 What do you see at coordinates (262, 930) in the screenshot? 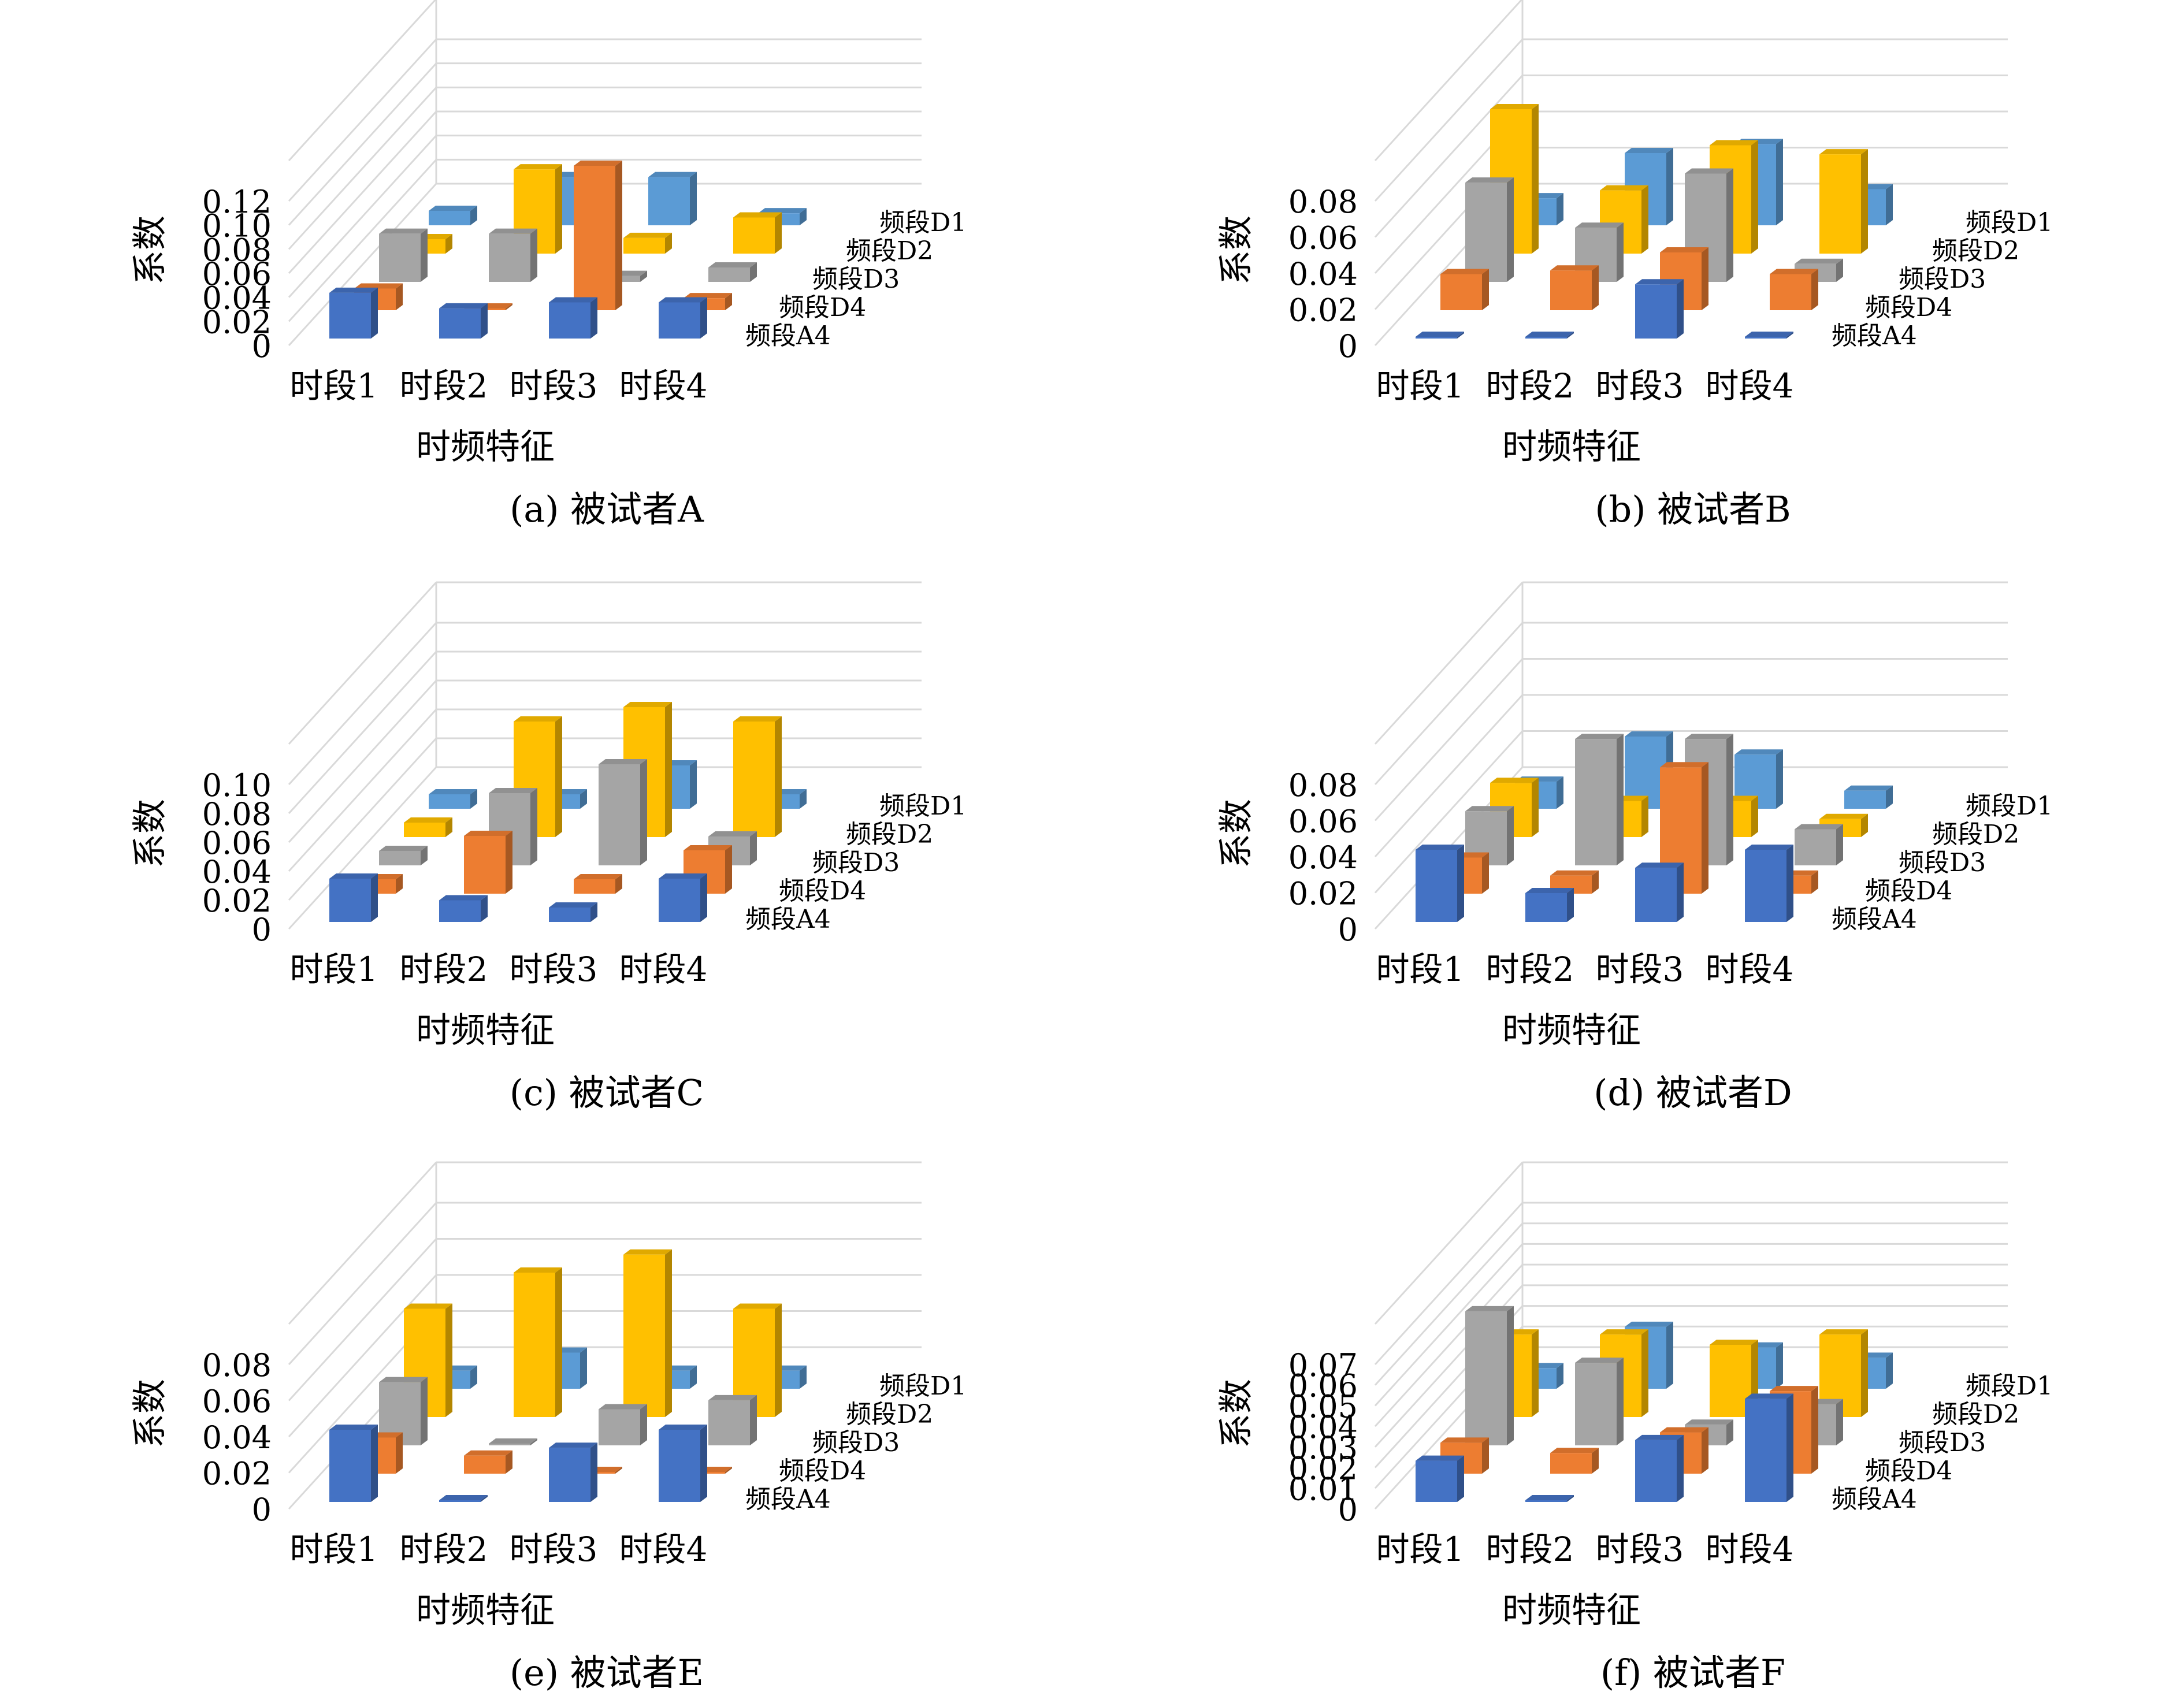
I see `y-tick-label: 0` at bounding box center [262, 930].